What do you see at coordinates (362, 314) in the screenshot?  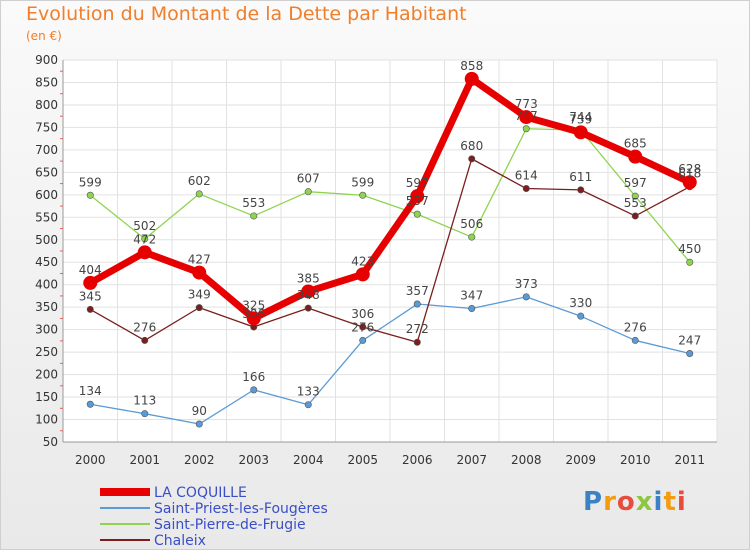 I see `data-label: 306` at bounding box center [362, 314].